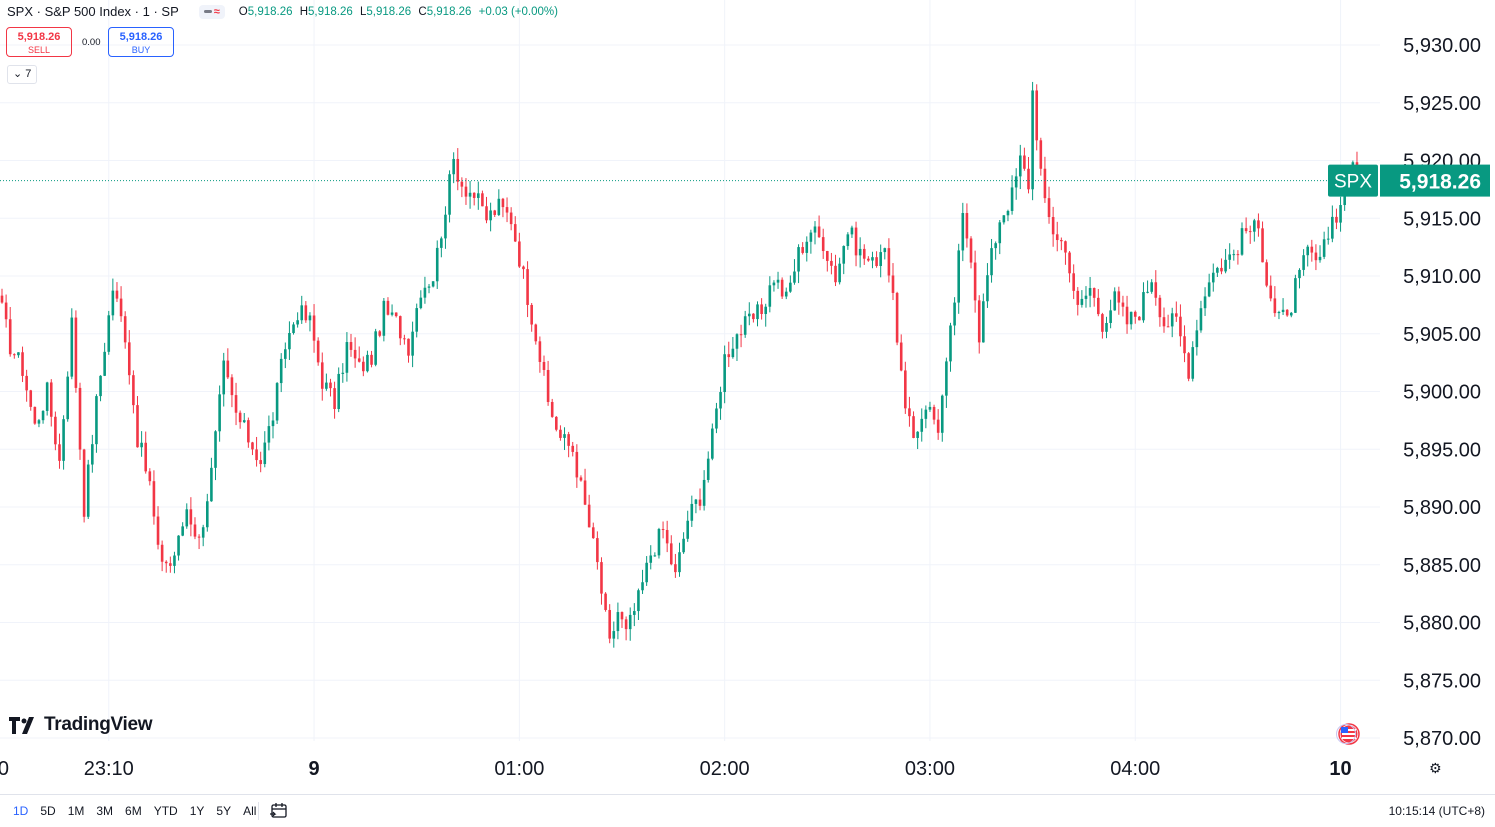 The image size is (1495, 827). I want to click on buy-button: 5,918.26 BUY, so click(141, 42).